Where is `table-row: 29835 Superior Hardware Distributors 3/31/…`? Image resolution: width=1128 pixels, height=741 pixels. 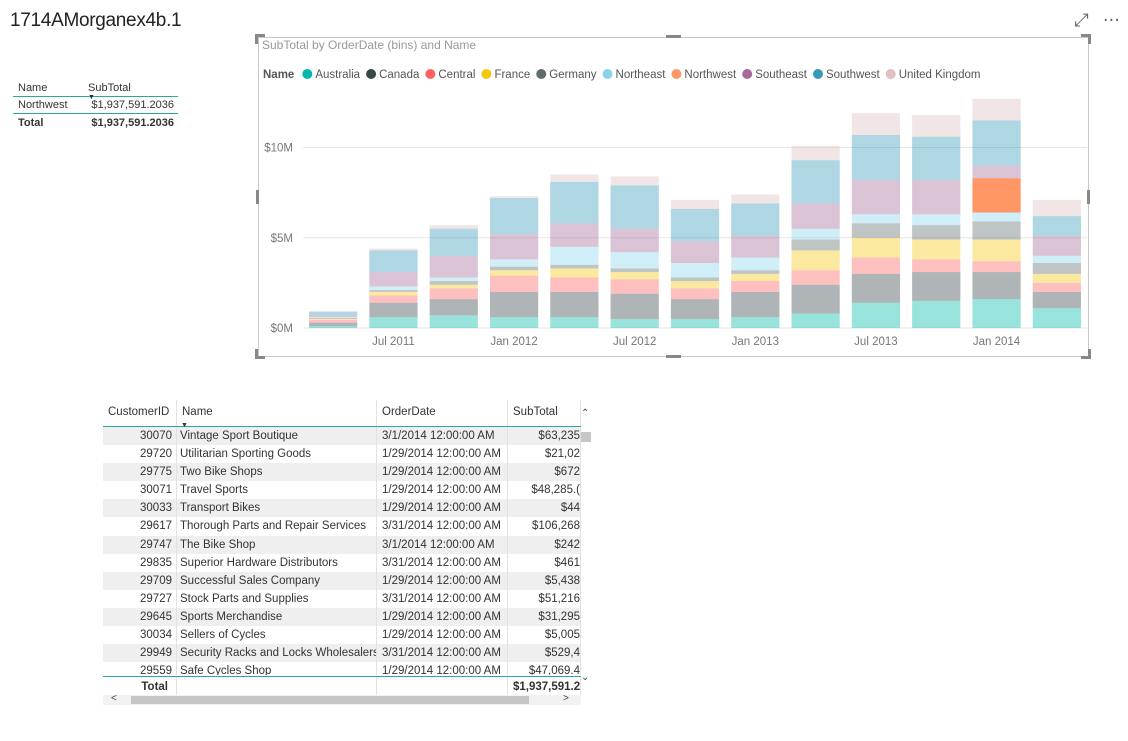 table-row: 29835 Superior Hardware Distributors 3/31/… is located at coordinates (342, 562).